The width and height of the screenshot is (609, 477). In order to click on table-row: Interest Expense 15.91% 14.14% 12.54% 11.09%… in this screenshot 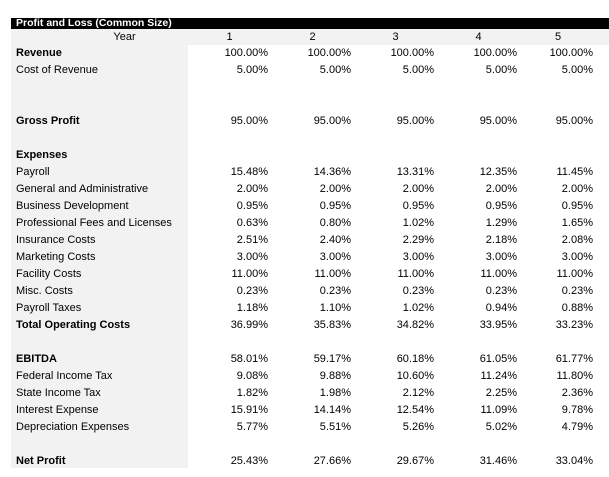, I will do `click(303, 410)`.